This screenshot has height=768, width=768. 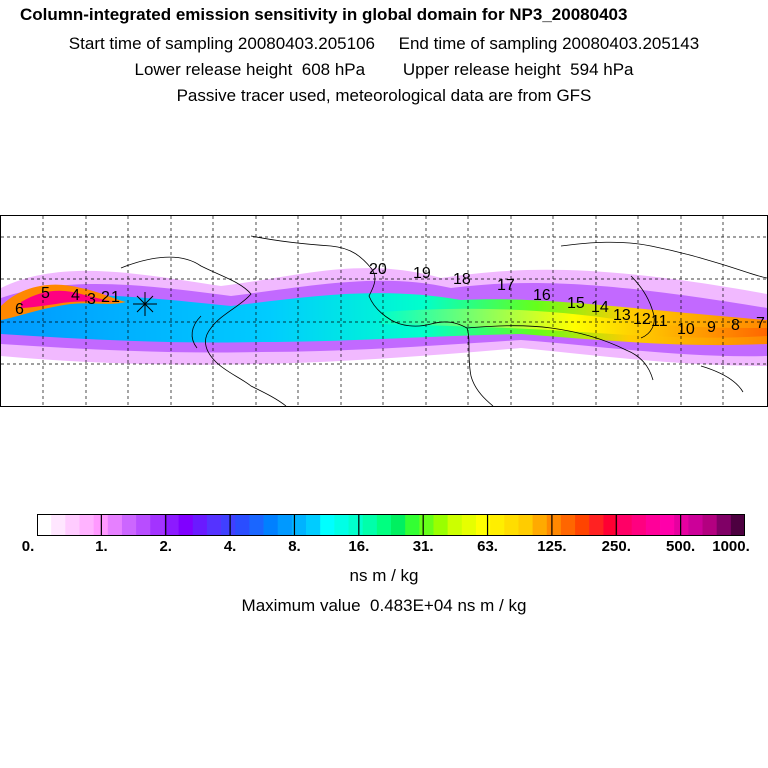 What do you see at coordinates (731, 546) in the screenshot?
I see `colorbar-tick-label: 1000.` at bounding box center [731, 546].